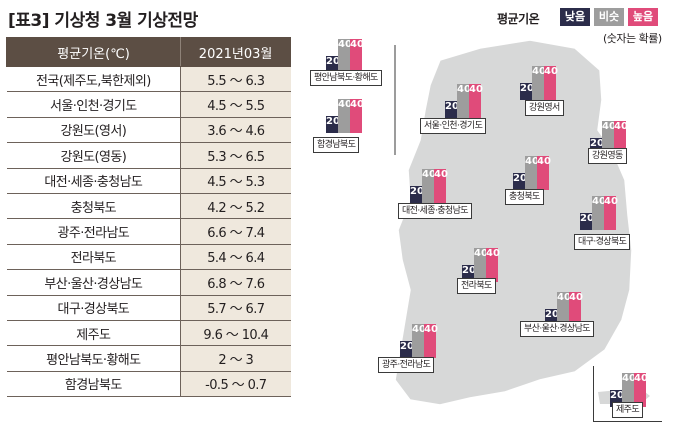 The width and height of the screenshot is (680, 431). I want to click on region-label: 대전·세종·충청남도, so click(435, 211).